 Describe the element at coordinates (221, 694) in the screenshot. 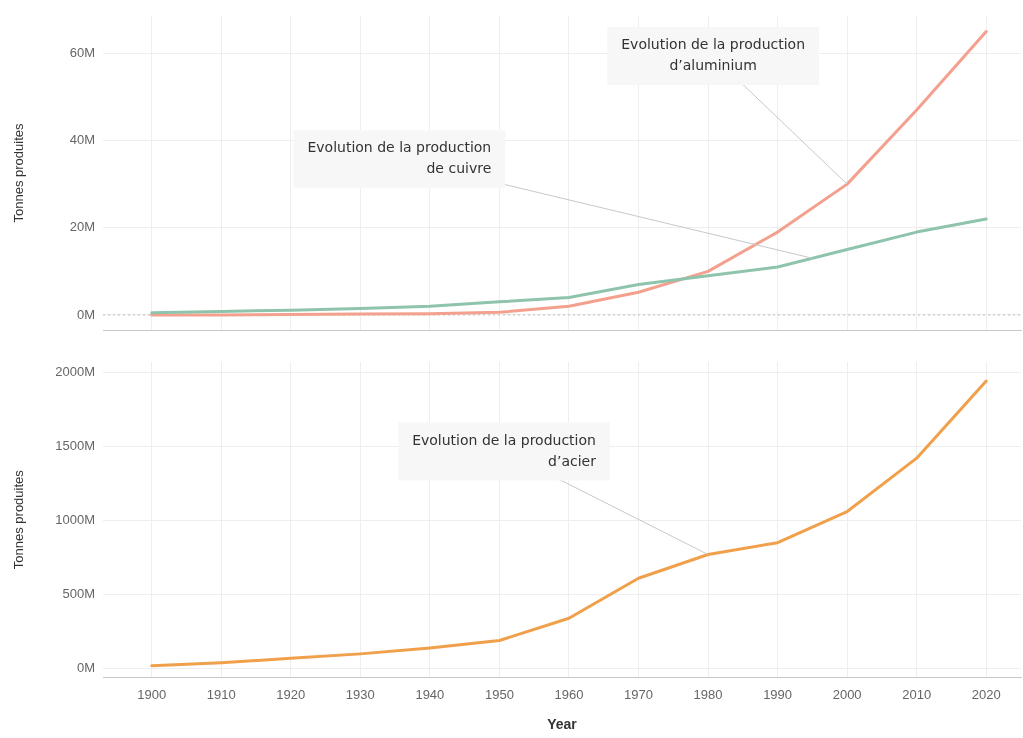

I see `x-tick-label: 1910` at that location.